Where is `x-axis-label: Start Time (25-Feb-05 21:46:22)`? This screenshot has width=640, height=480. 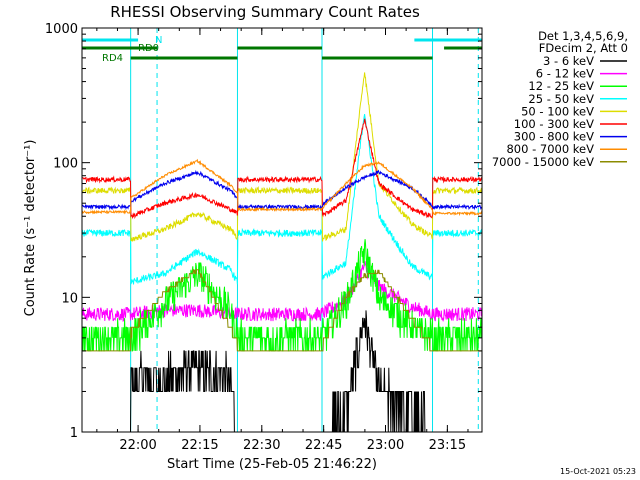 x-axis-label: Start Time (25-Feb-05 21:46:22) is located at coordinates (272, 464).